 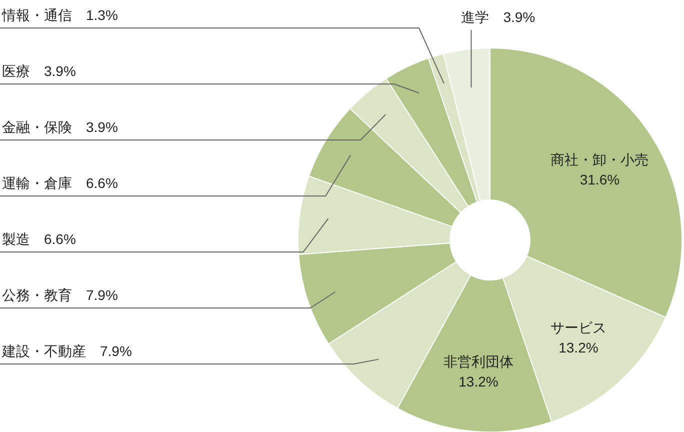 I want to click on slice-label: 公務・教育 7.9%, so click(x=60, y=295).